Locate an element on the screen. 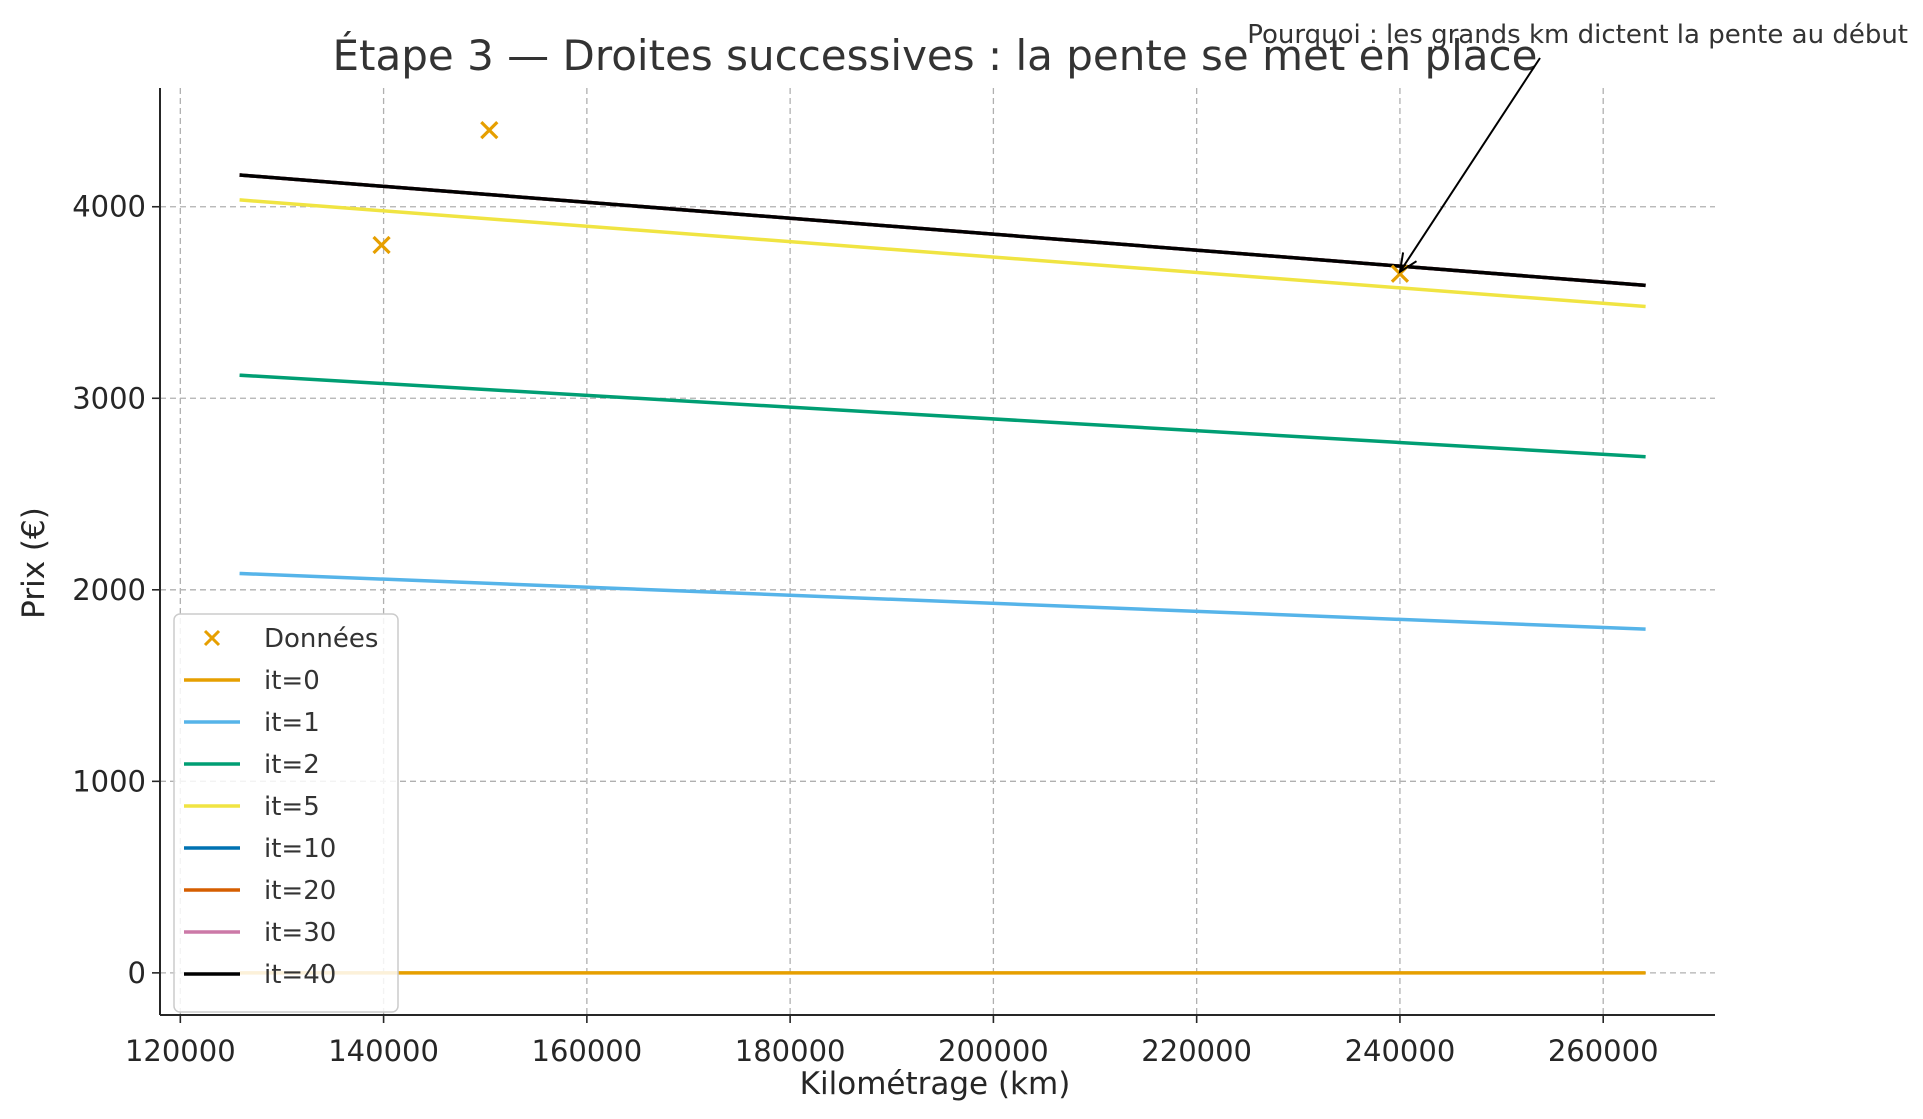  legend-entry-it-1: it=1 is located at coordinates (252, 723).